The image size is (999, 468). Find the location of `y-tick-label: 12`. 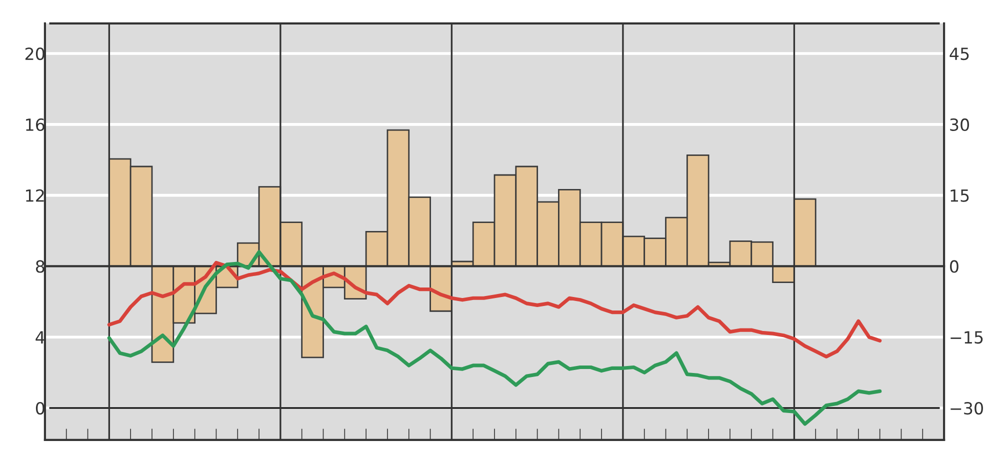

y-tick-label: 12 is located at coordinates (35, 195).